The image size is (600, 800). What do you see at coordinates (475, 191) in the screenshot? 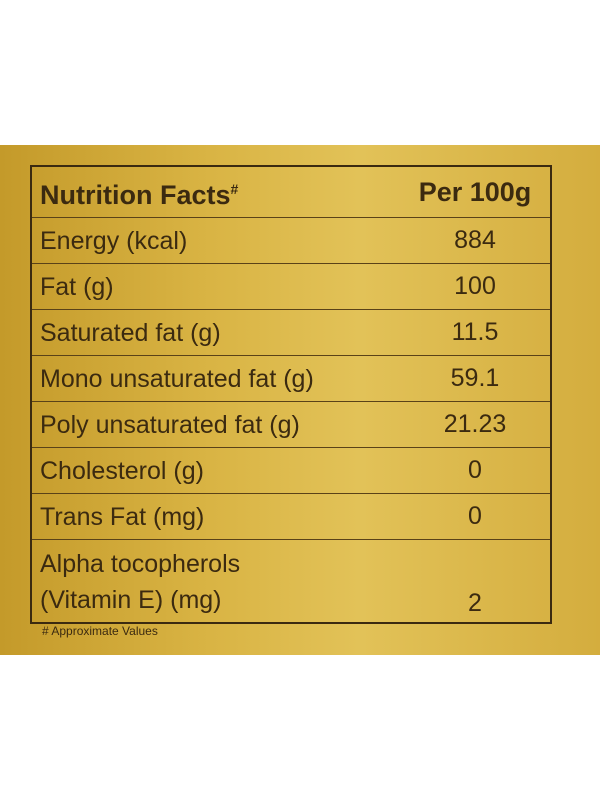
I see `column-header: Per 100g` at bounding box center [475, 191].